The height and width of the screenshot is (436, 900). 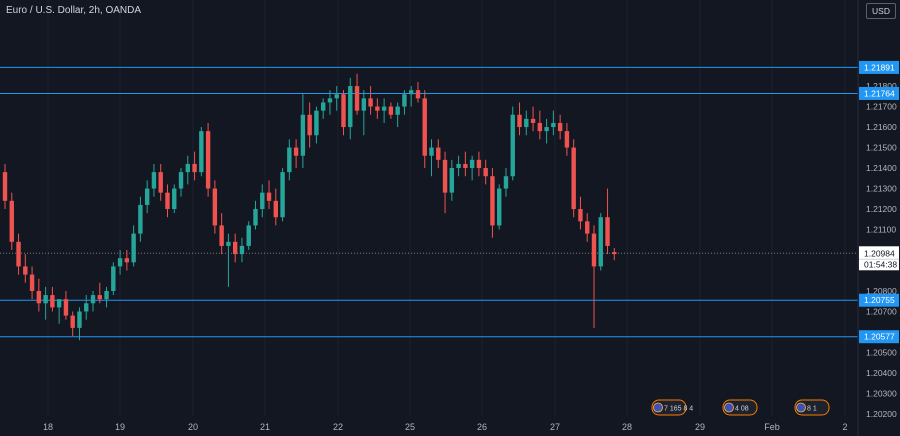 I want to click on economic-event-badge: 8 1, so click(x=812, y=407).